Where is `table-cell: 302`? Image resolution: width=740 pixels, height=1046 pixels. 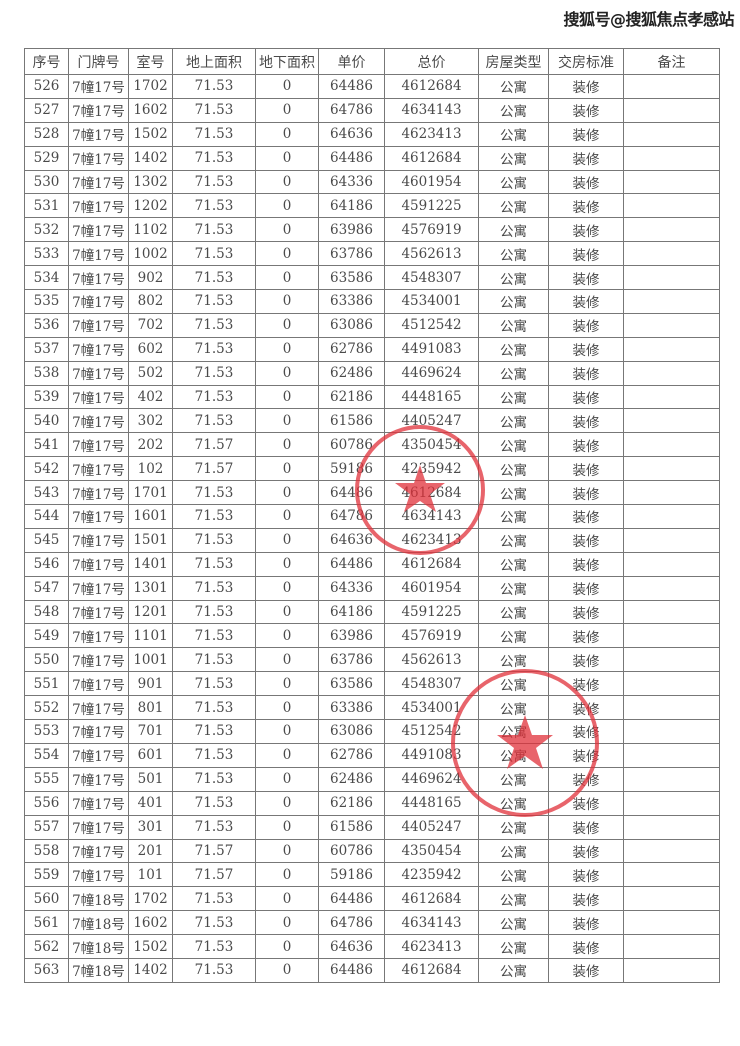
table-cell: 302 is located at coordinates (150, 421).